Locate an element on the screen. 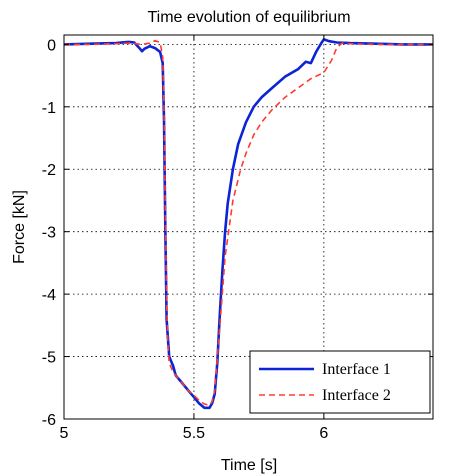  y-tick-label: 0 is located at coordinates (51, 45).